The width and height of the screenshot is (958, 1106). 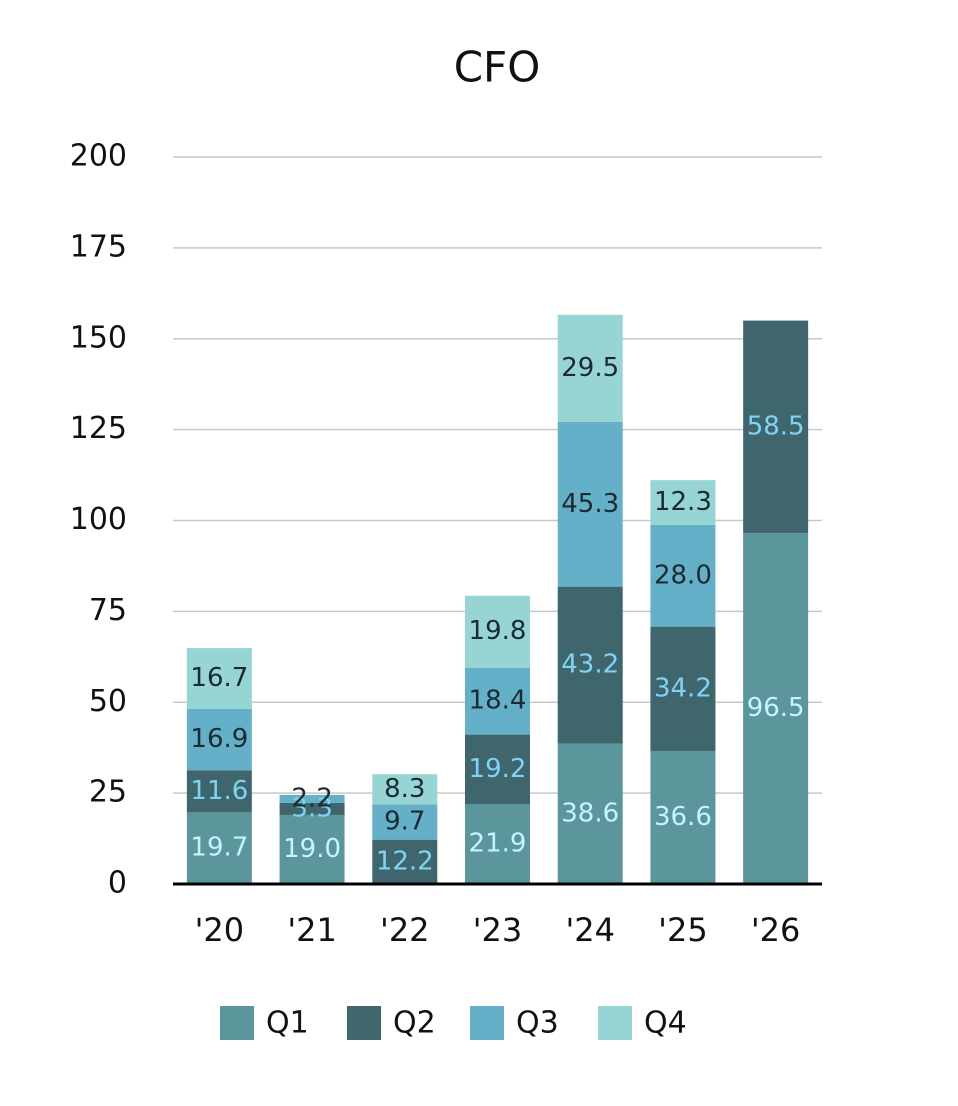 I want to click on data-label: 3.3, so click(x=311, y=808).